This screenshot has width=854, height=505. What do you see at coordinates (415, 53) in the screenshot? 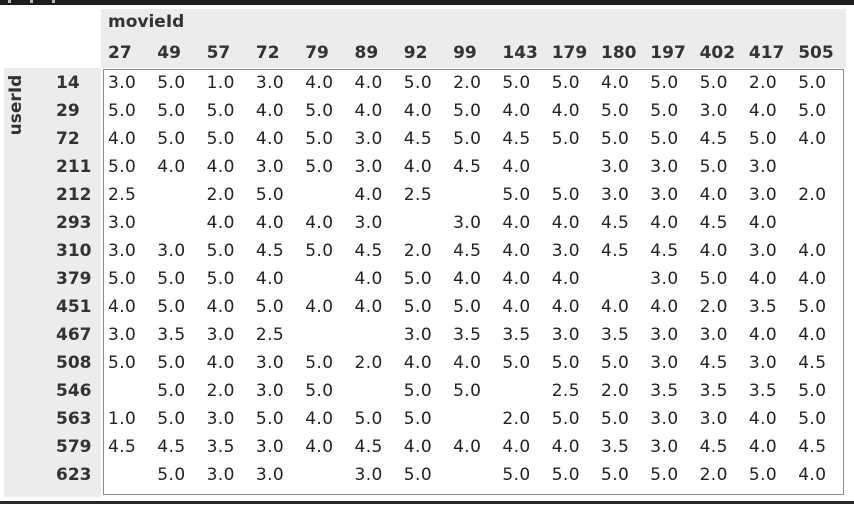
I see `column-header: 92` at bounding box center [415, 53].